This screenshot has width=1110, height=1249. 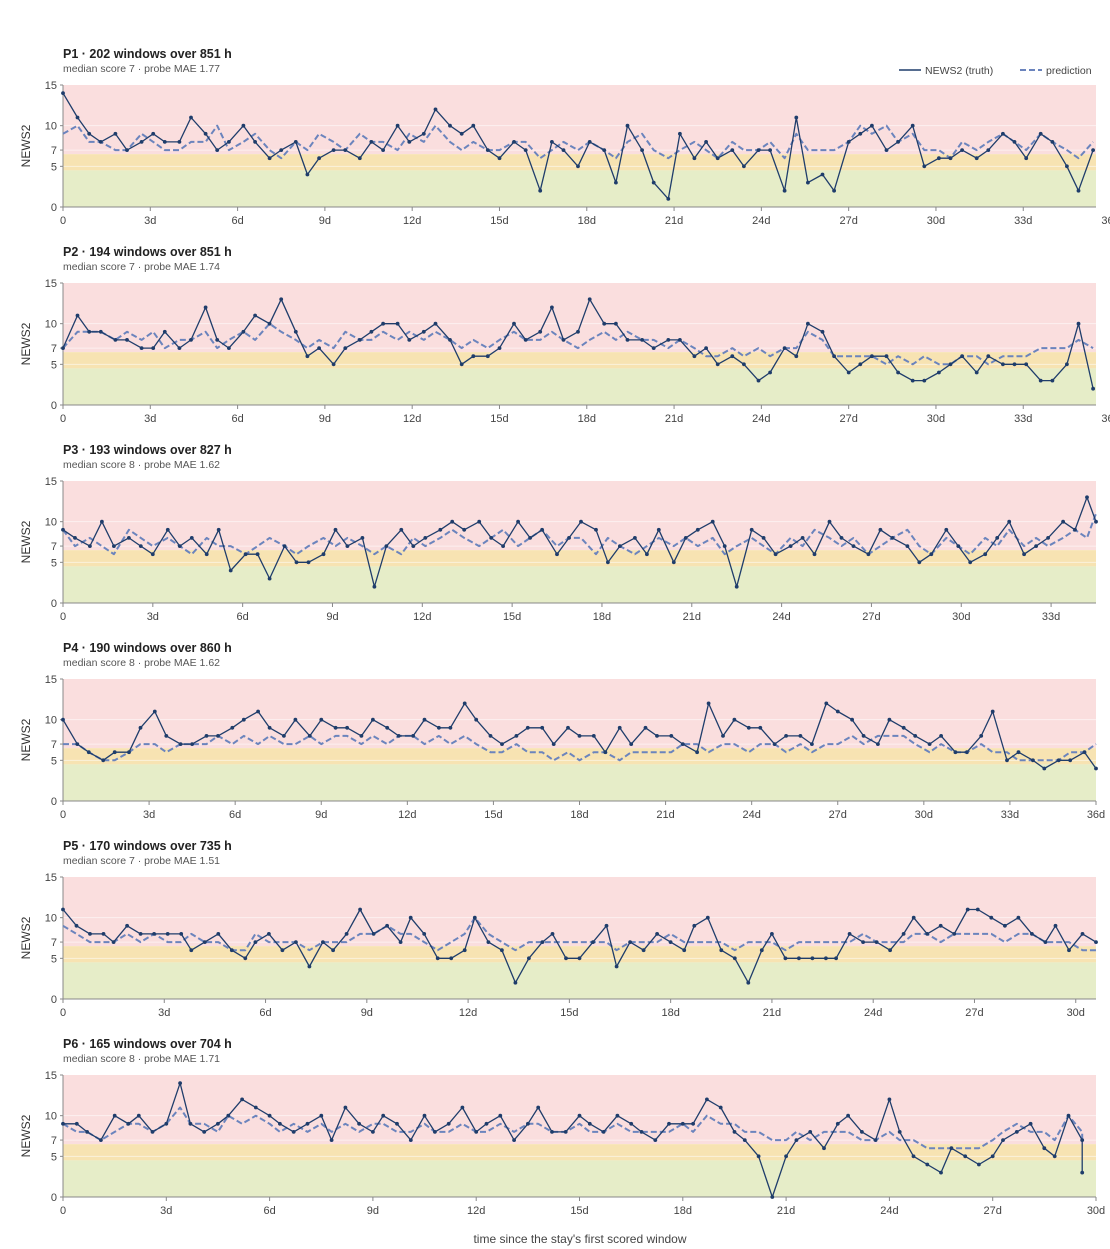 What do you see at coordinates (54, 604) in the screenshot?
I see `y-tick-label: 0` at bounding box center [54, 604].